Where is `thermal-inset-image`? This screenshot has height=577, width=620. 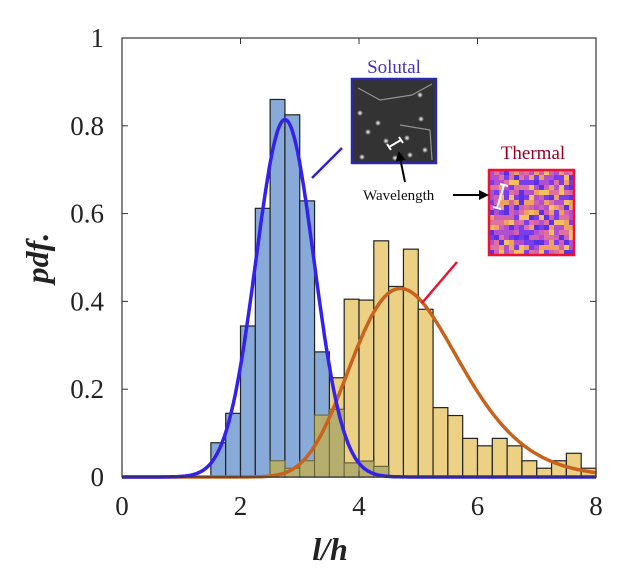
thermal-inset-image is located at coordinates (531, 212).